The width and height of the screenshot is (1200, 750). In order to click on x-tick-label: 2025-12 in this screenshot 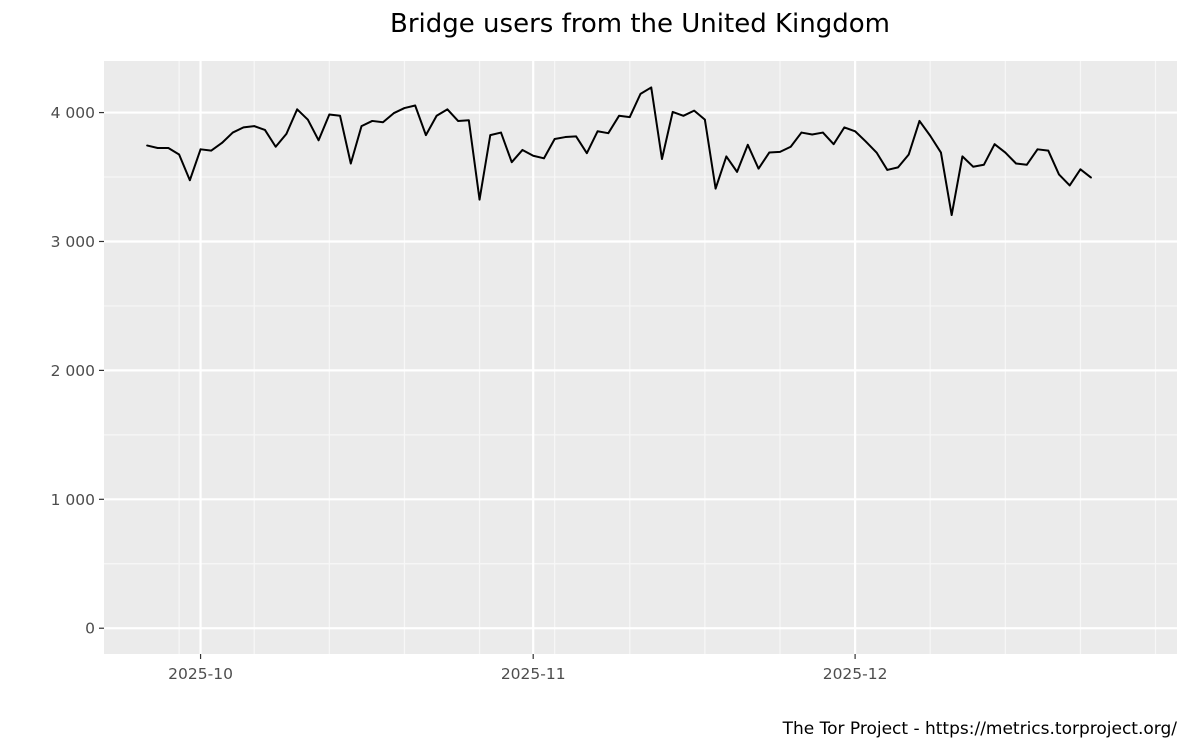, I will do `click(855, 674)`.